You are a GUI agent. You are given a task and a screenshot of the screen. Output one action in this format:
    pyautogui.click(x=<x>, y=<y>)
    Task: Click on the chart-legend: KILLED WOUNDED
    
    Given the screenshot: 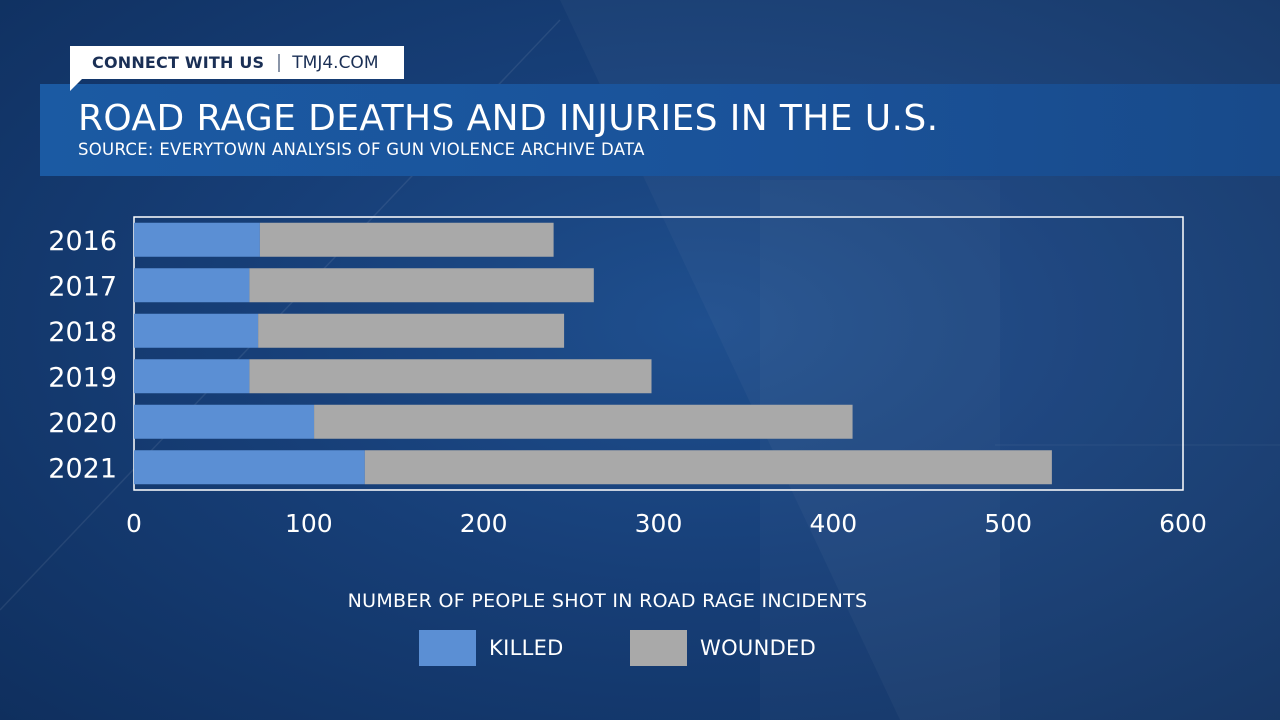 What is the action you would take?
    pyautogui.click(x=640, y=650)
    